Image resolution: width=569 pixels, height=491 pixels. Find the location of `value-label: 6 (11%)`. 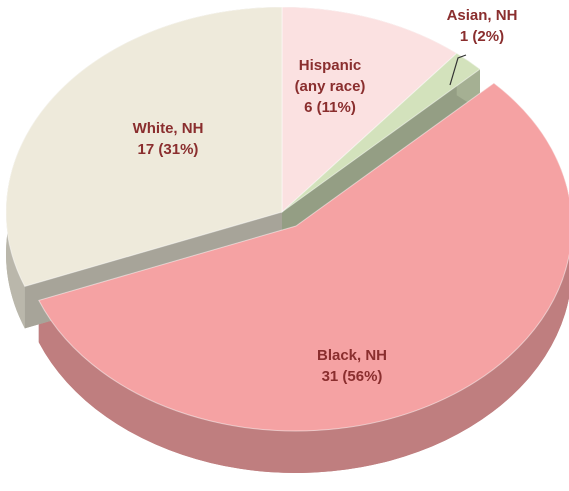

value-label: 6 (11%) is located at coordinates (330, 107).